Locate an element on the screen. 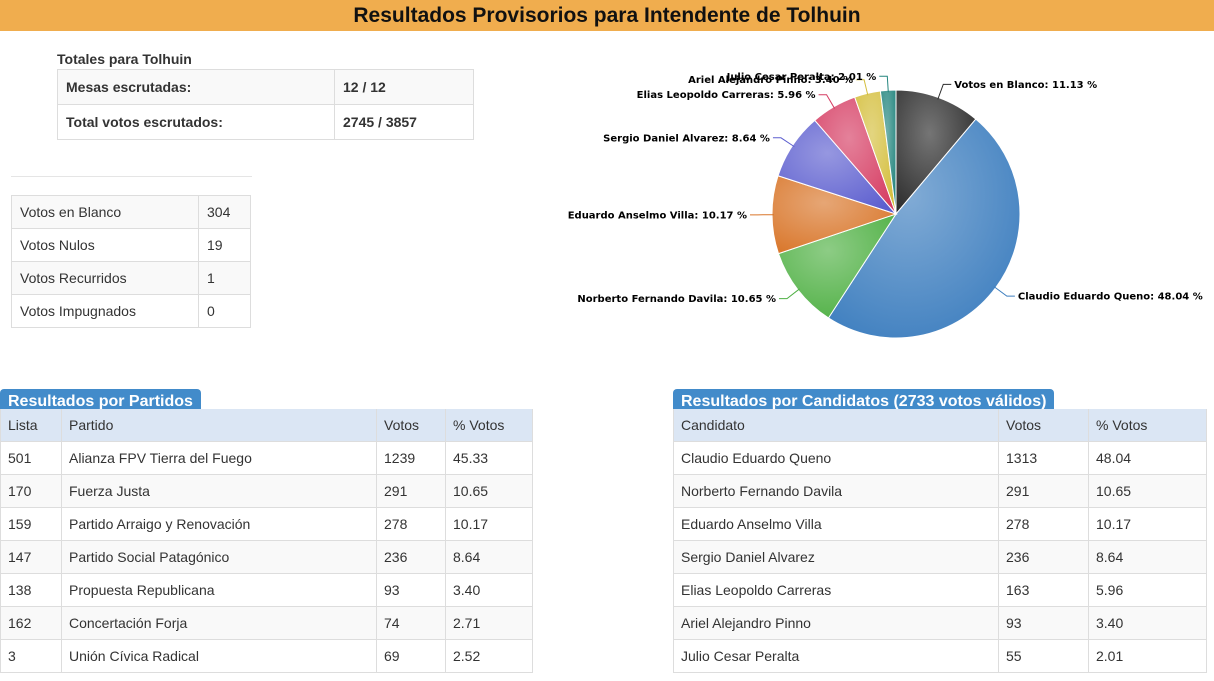 Image resolution: width=1214 pixels, height=681 pixels. column-header: Candidato is located at coordinates (836, 425).